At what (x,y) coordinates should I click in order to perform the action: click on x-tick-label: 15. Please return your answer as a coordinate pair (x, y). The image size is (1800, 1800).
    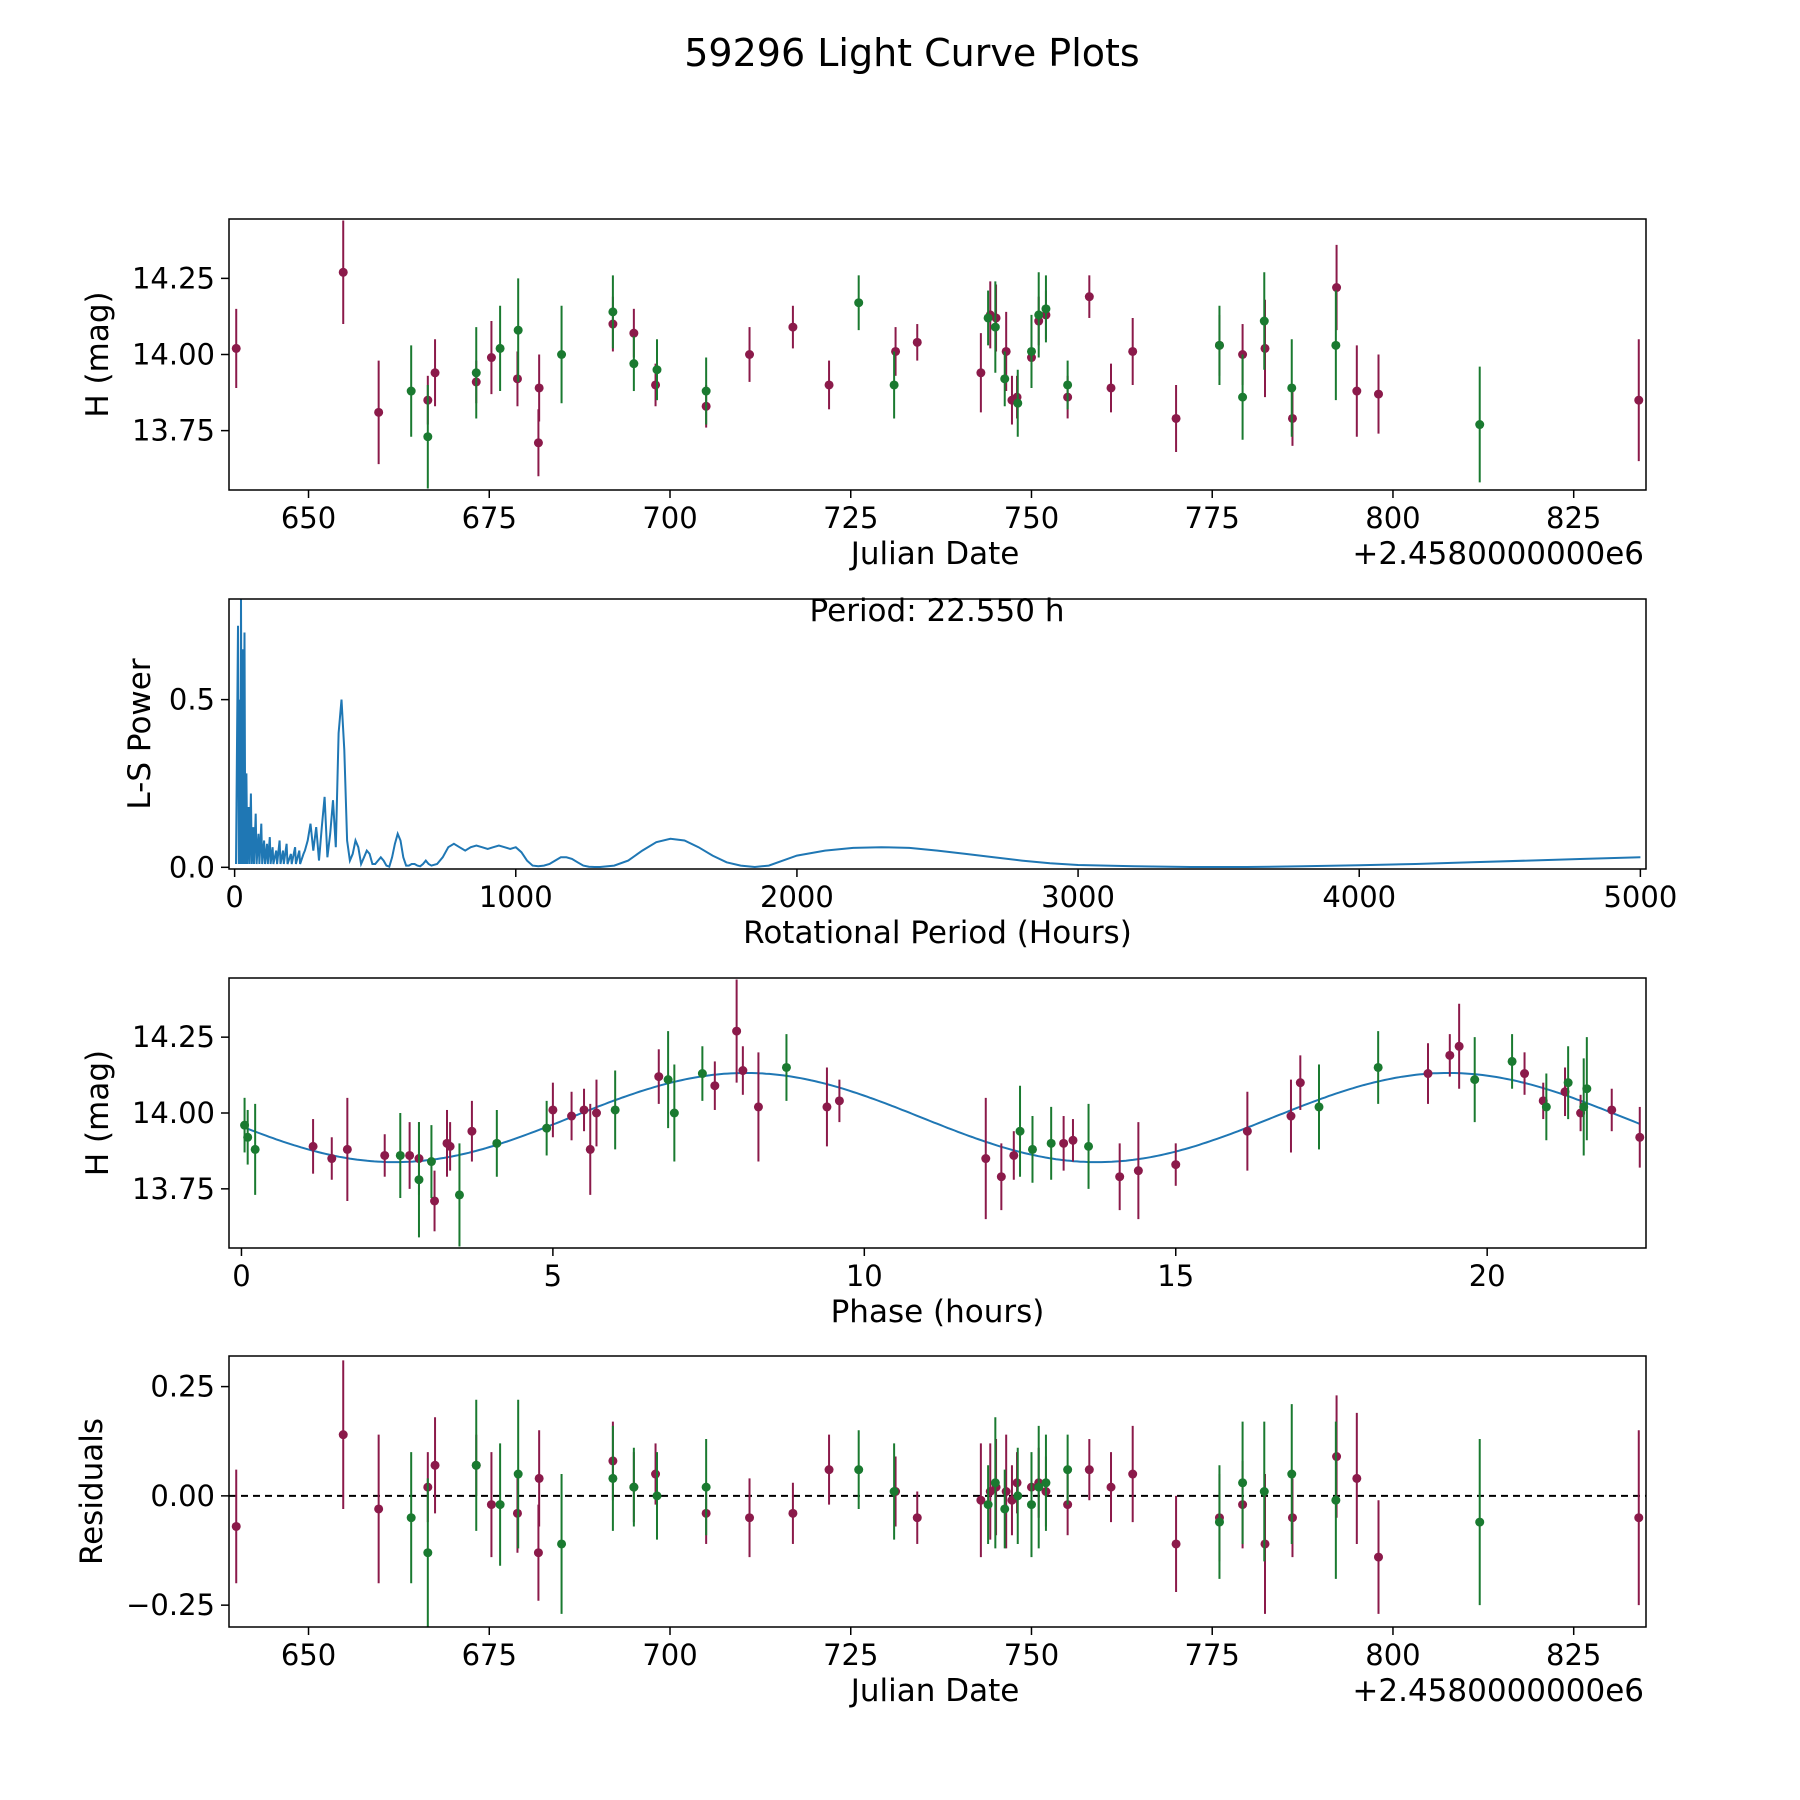
    Looking at the image, I should click on (1175, 1276).